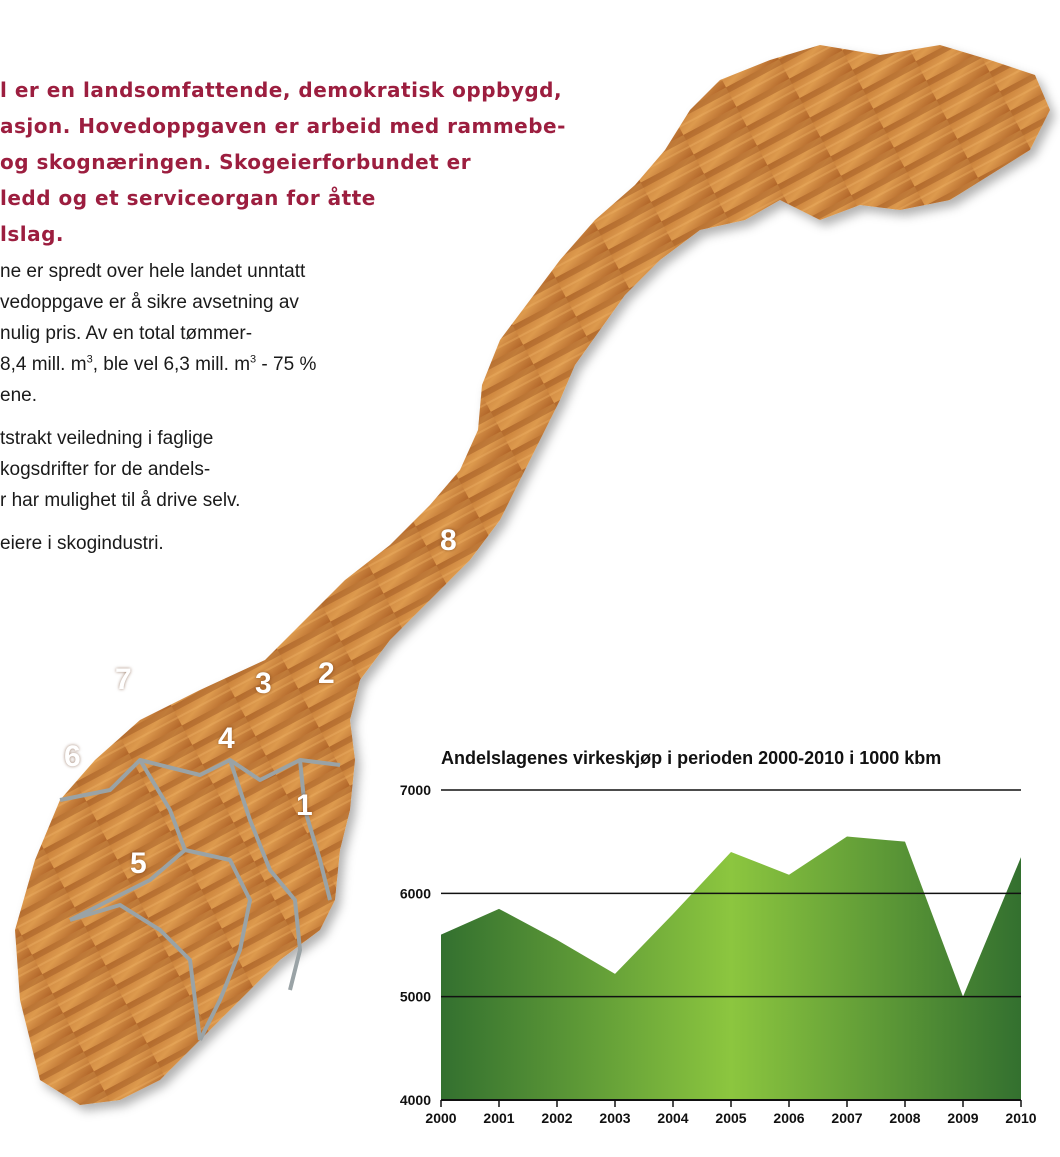  What do you see at coordinates (120, 500) in the screenshot?
I see `body-line: r har mulighet til å drive selv.` at bounding box center [120, 500].